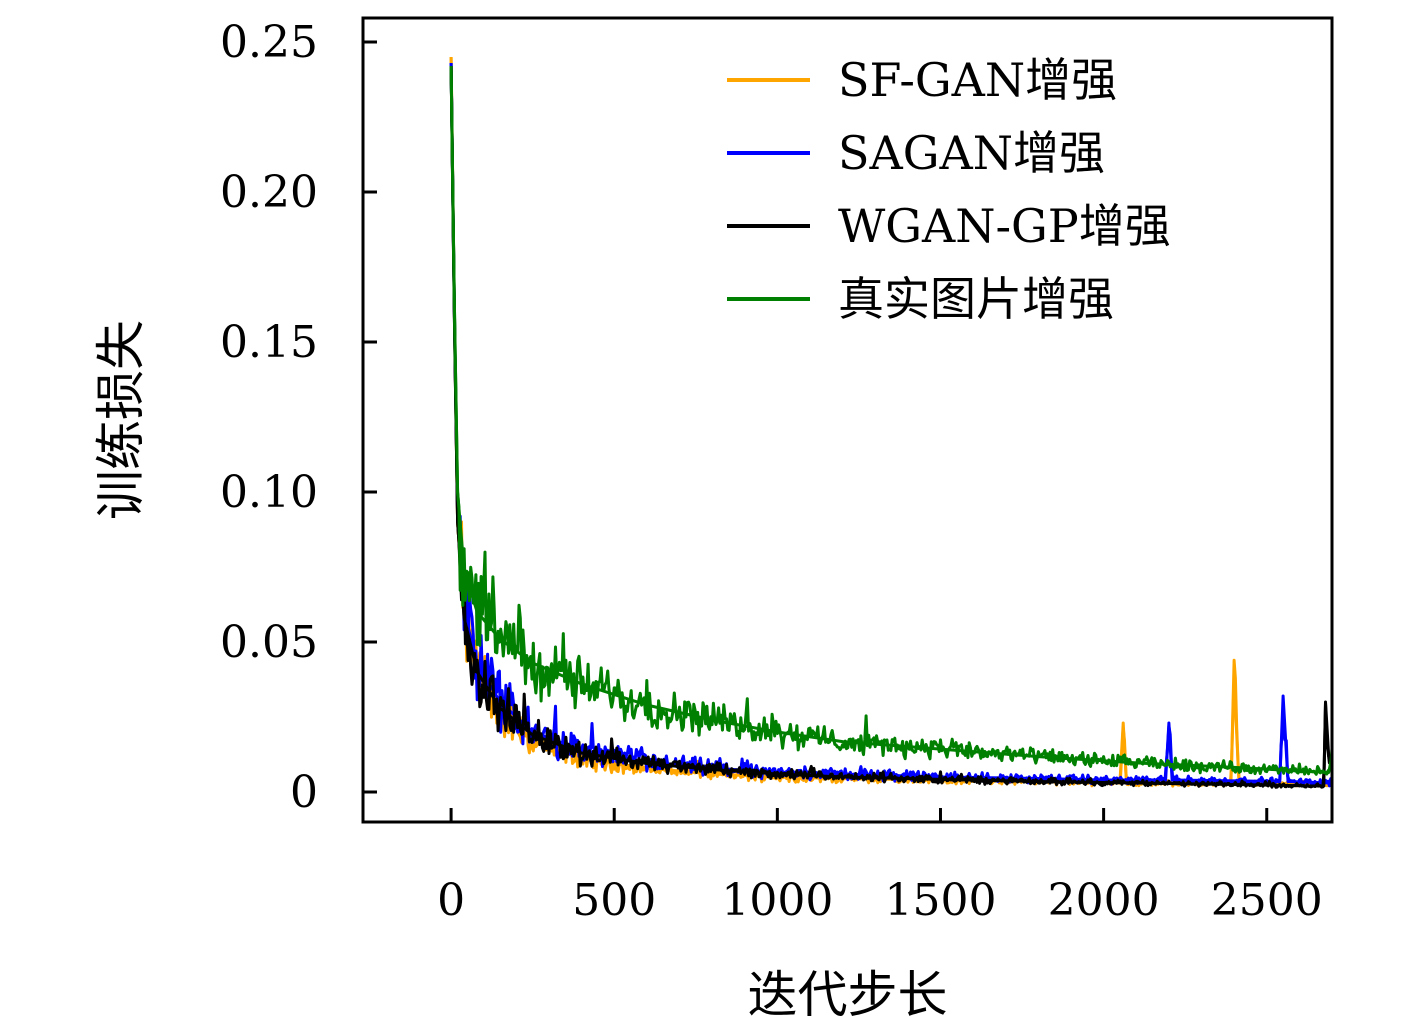 This screenshot has width=1417, height=1028. Describe the element at coordinates (614, 900) in the screenshot. I see `x-tick-label: 500` at that location.